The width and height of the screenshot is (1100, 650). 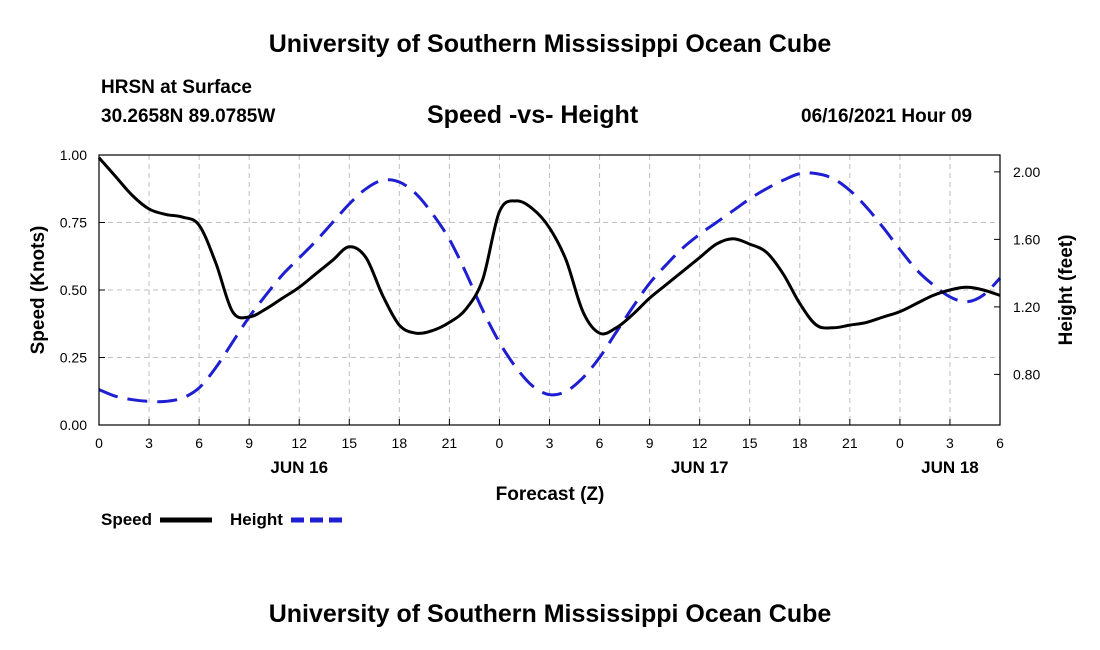 What do you see at coordinates (176, 87) in the screenshot?
I see `station-label: HRSN at Surface` at bounding box center [176, 87].